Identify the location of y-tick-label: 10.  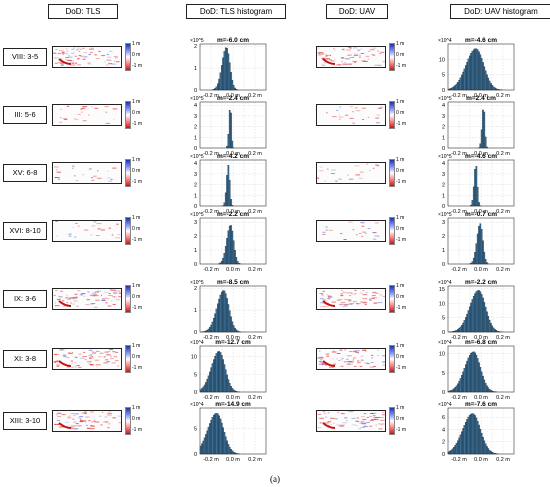
(442, 60).